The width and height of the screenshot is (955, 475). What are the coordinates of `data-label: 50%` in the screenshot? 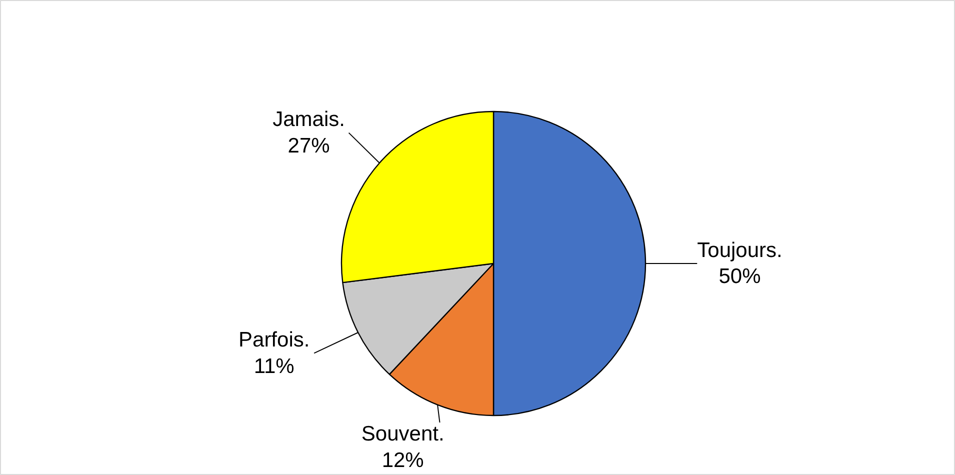 It's located at (739, 276).